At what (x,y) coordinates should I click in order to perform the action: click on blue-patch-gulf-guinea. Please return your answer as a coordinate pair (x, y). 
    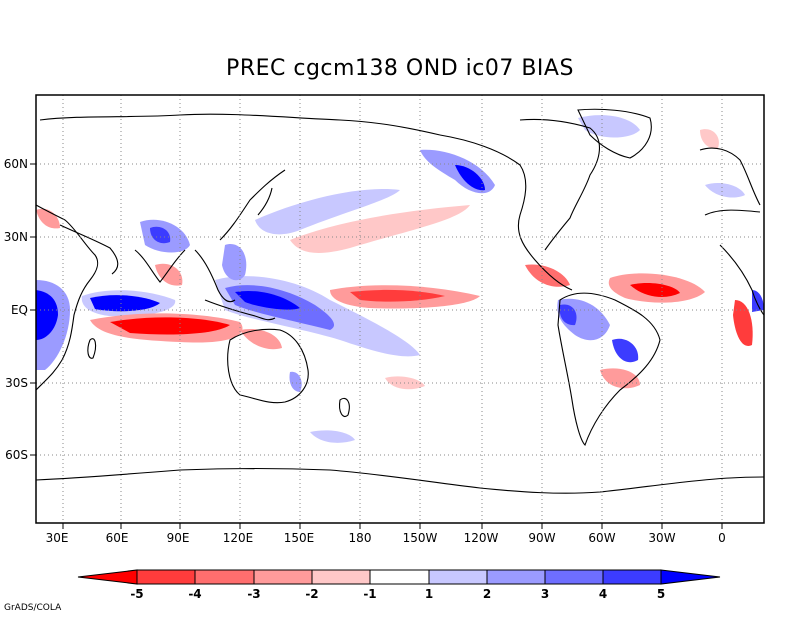
    Looking at the image, I should click on (758, 301).